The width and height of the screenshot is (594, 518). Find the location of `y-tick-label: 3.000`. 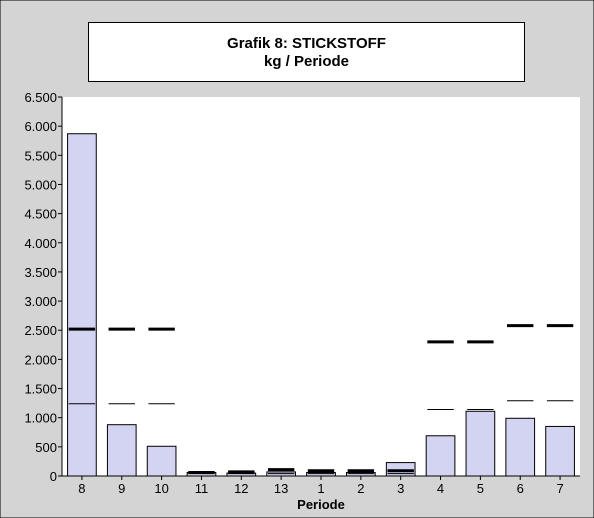

y-tick-label: 3.000 is located at coordinates (40, 301).